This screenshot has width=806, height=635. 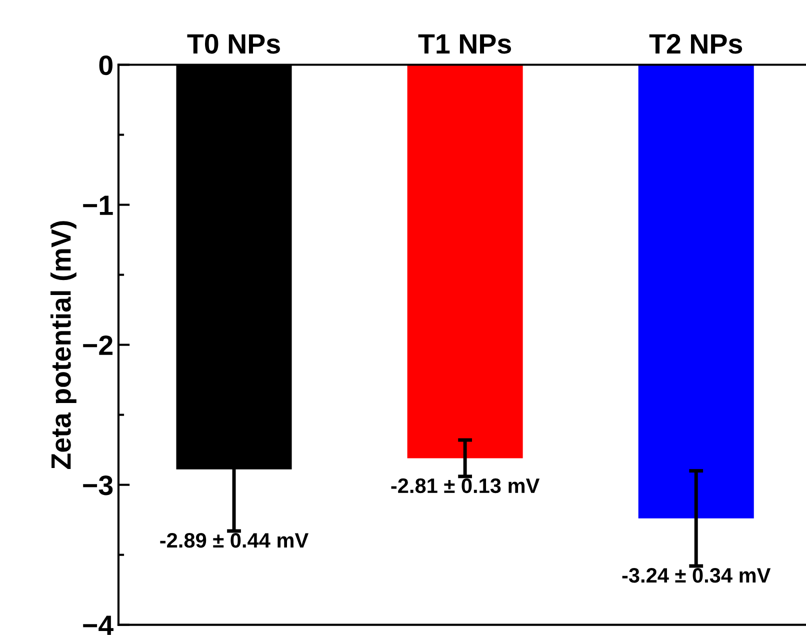 What do you see at coordinates (63, 345) in the screenshot?
I see `y-axis-title: Zeta potential (mV)` at bounding box center [63, 345].